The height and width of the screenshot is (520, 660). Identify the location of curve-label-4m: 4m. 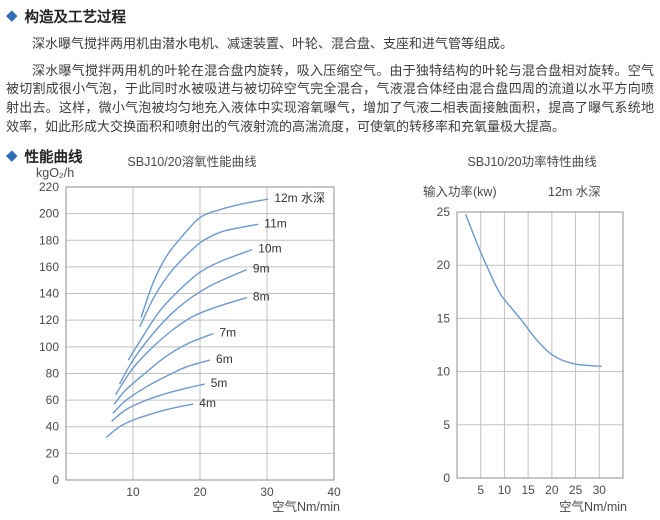
(207, 403).